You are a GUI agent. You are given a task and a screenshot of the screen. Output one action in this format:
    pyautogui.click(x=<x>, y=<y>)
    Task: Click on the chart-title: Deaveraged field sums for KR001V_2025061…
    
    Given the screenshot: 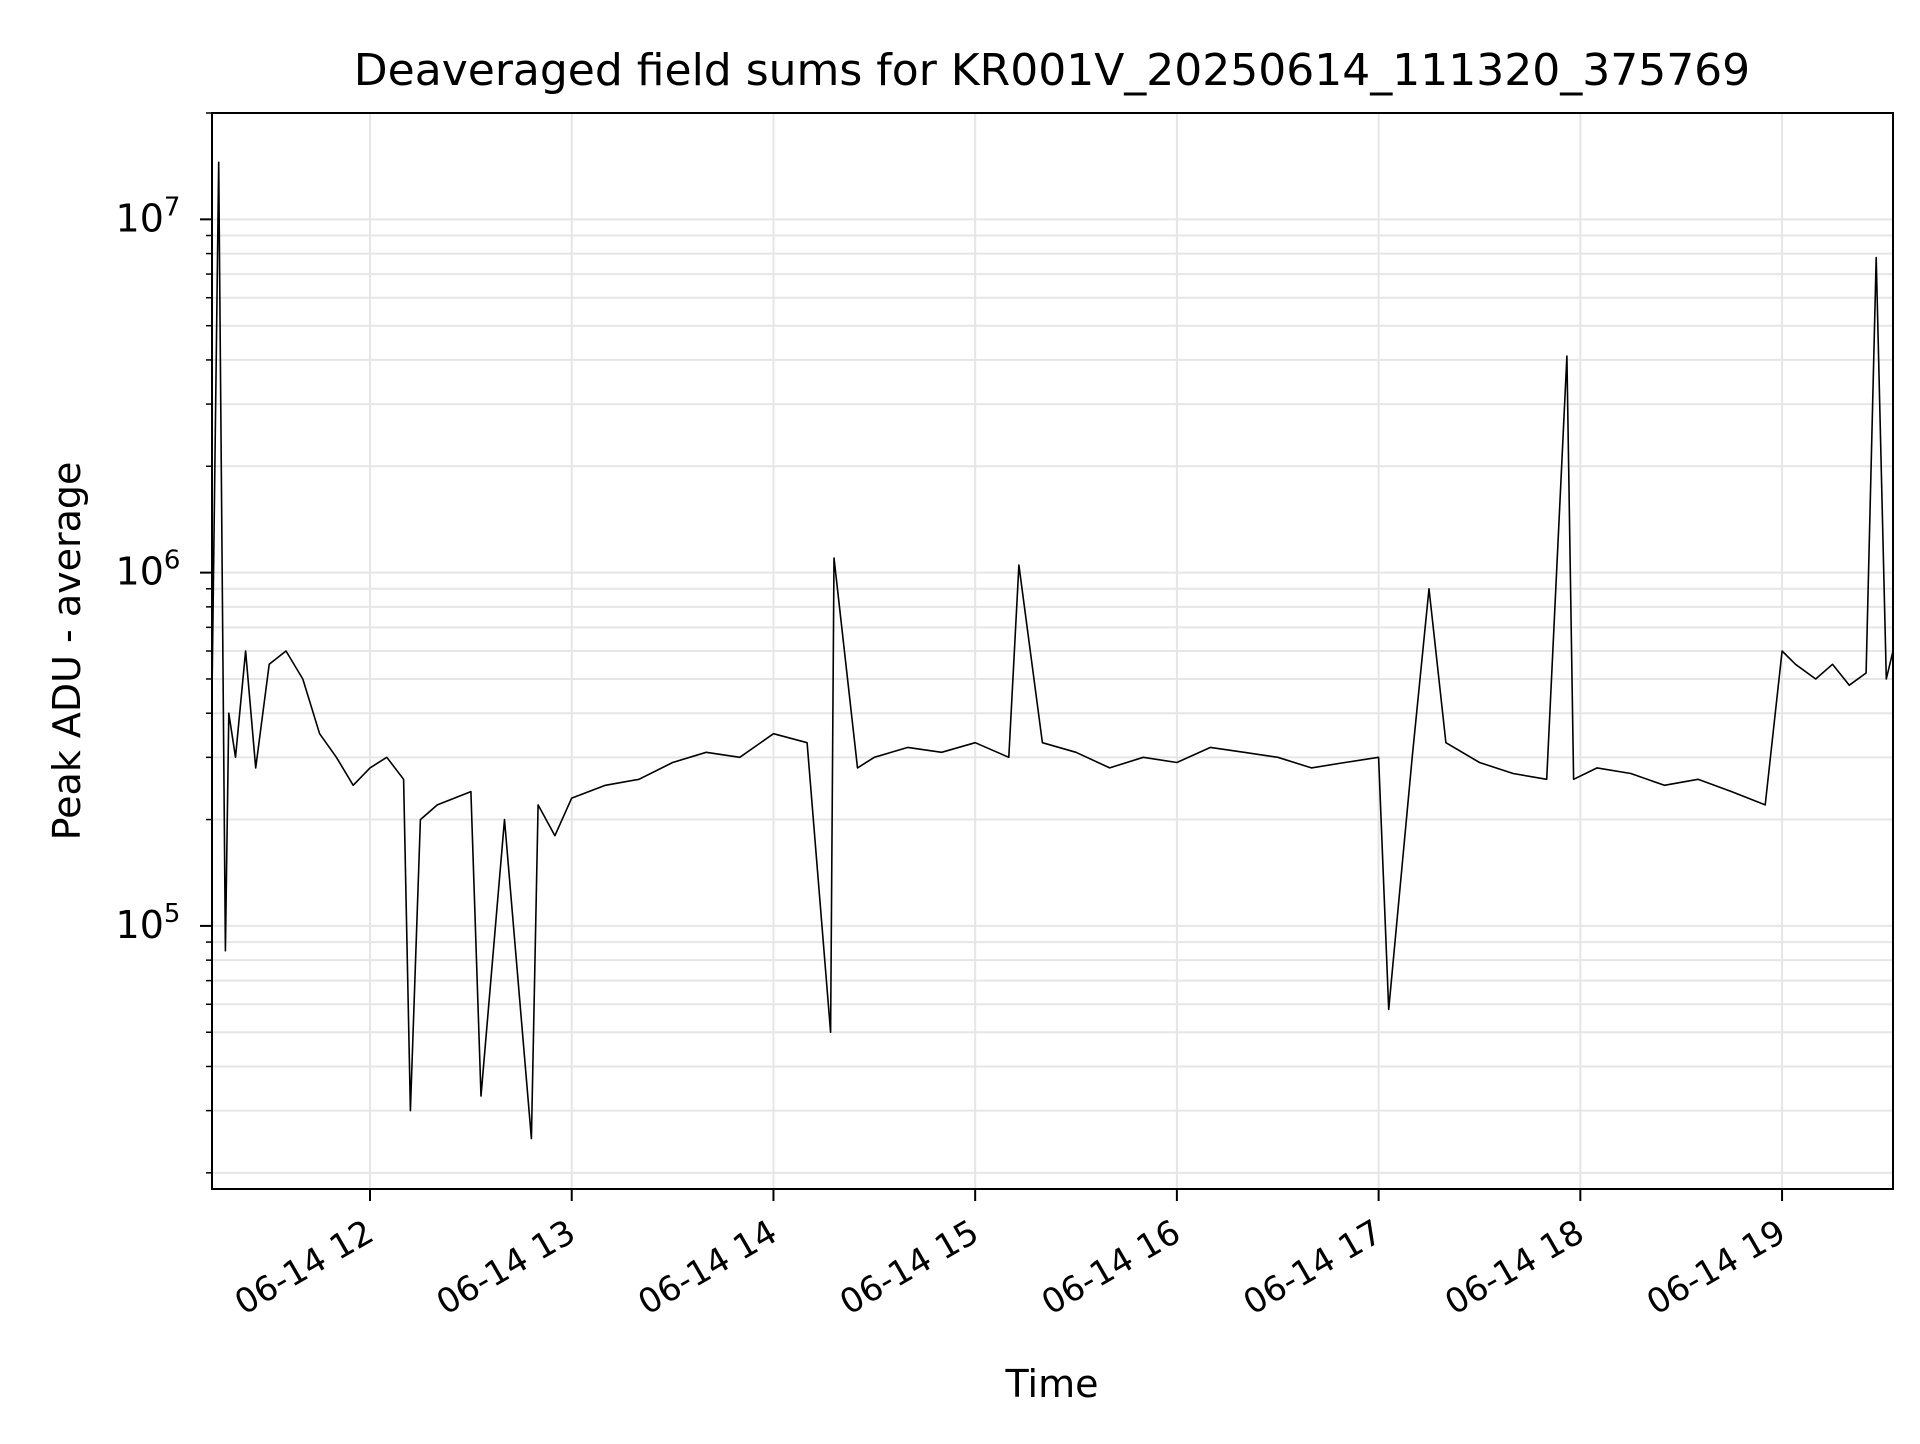 What is the action you would take?
    pyautogui.click(x=1052, y=70)
    